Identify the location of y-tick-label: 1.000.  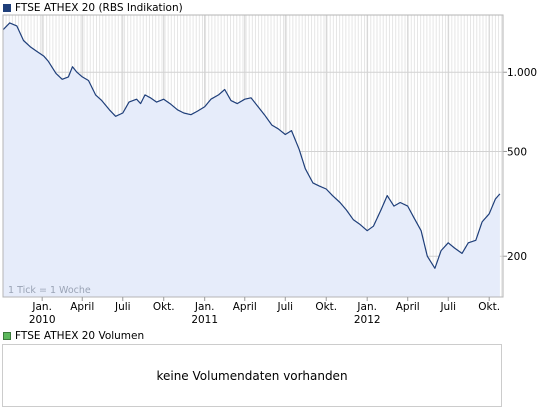
(522, 73).